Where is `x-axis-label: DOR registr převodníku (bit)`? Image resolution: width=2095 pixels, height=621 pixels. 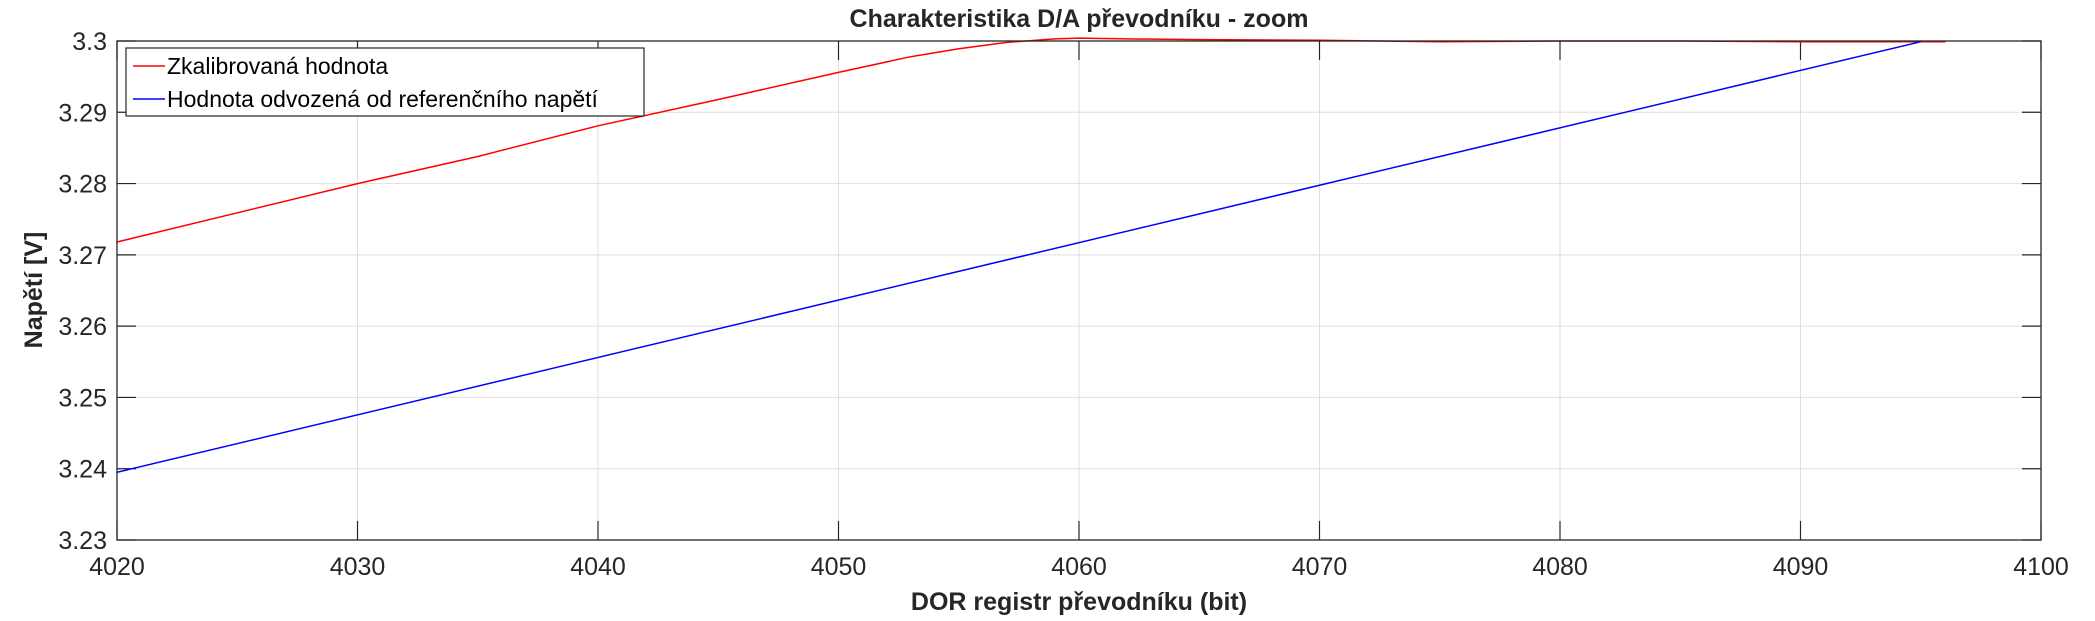
x-axis-label: DOR registr převodníku (bit) is located at coordinates (1079, 602).